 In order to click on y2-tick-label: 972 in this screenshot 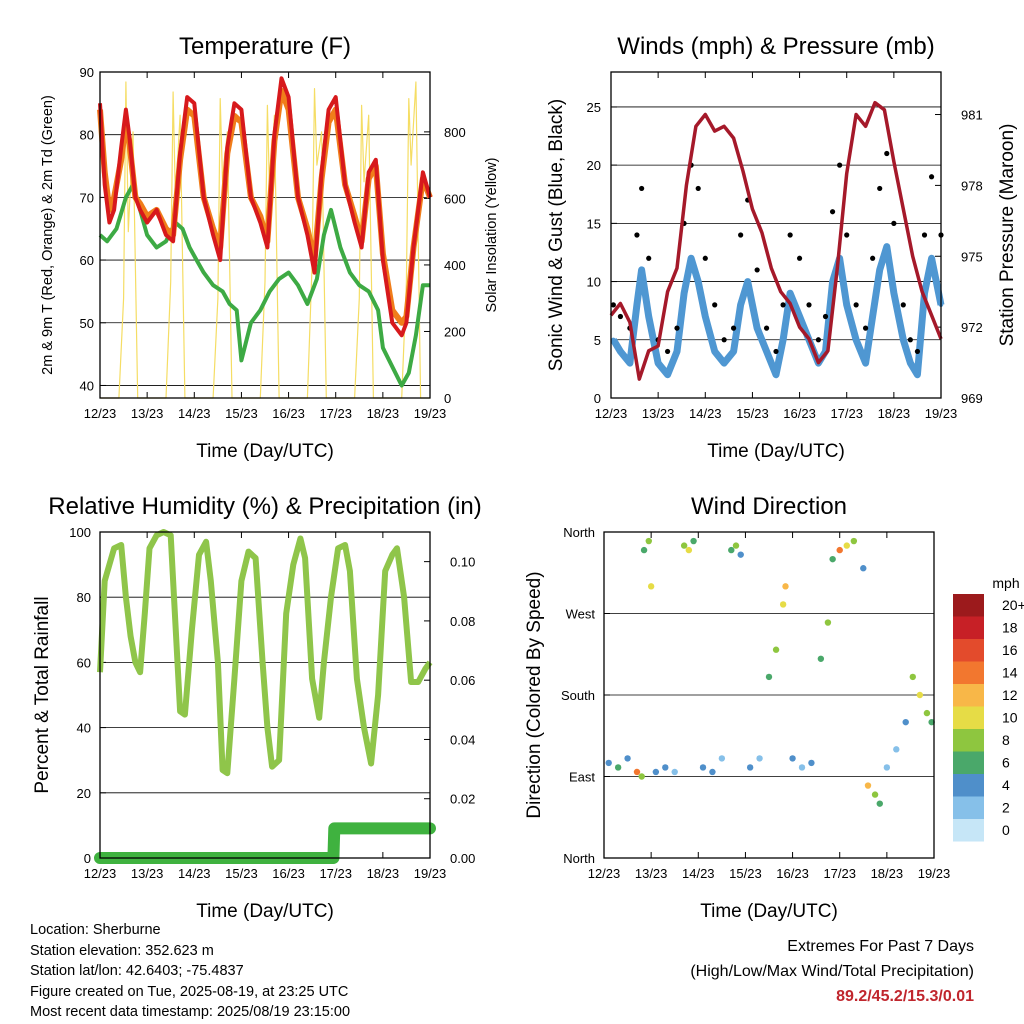, I will do `click(972, 327)`.